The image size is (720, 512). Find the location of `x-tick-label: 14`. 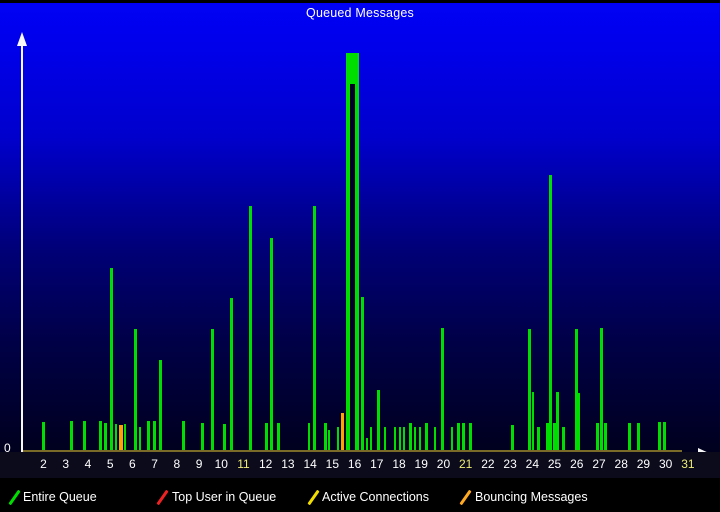

x-tick-label: 14 is located at coordinates (310, 464).